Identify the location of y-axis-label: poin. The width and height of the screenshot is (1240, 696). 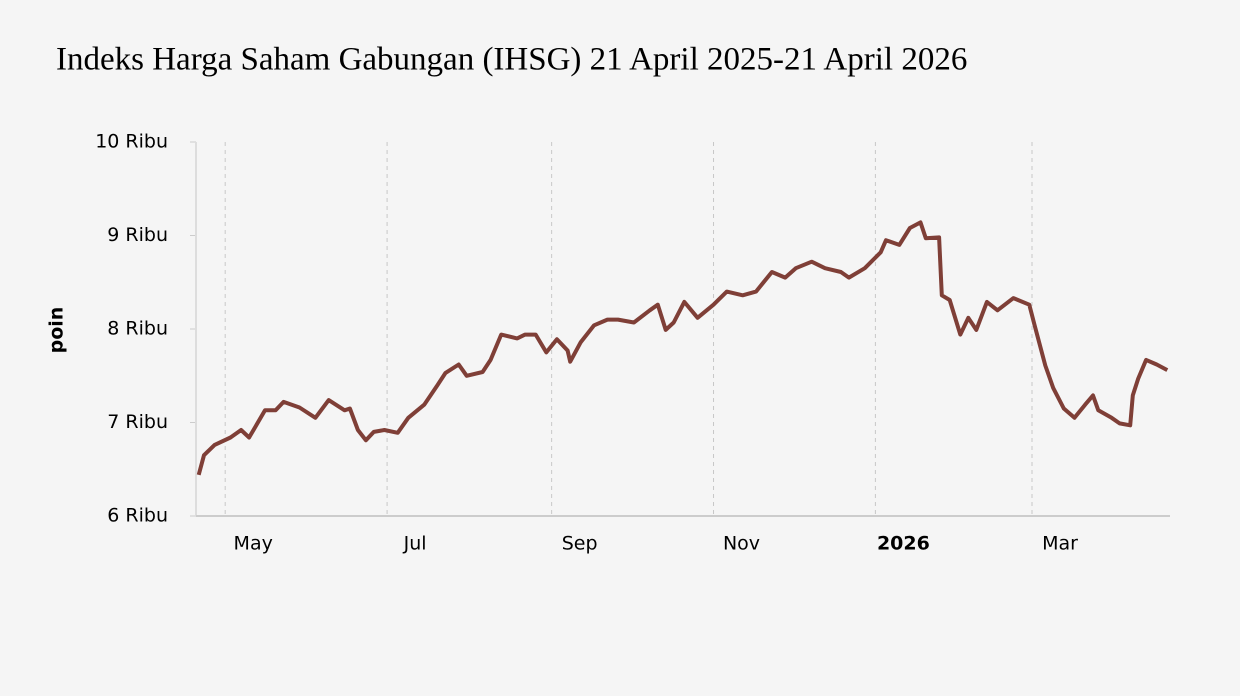
(57, 330).